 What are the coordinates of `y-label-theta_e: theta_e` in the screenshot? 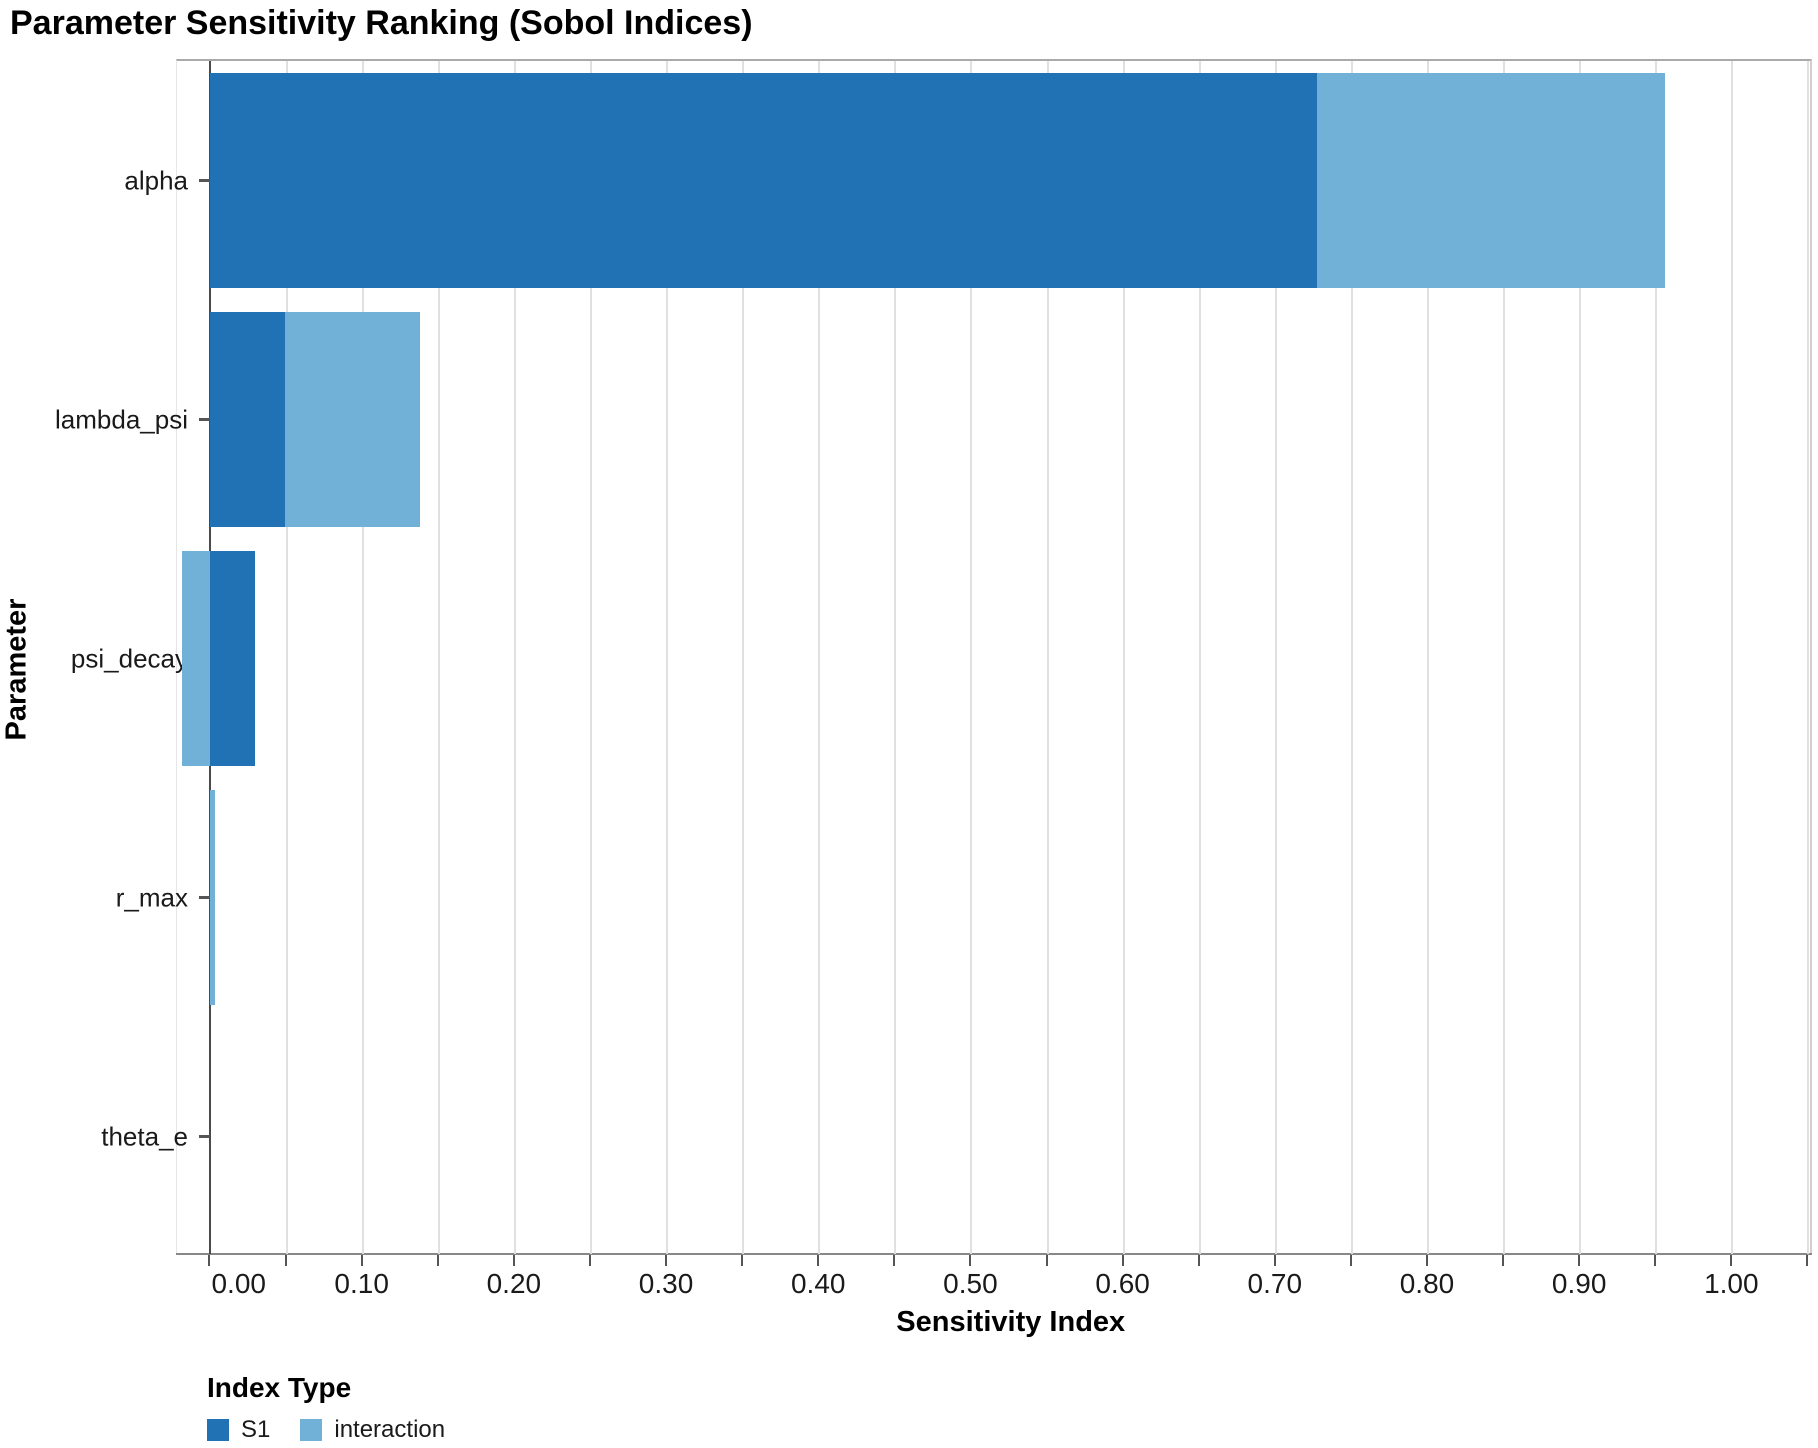 It's located at (144, 1136).